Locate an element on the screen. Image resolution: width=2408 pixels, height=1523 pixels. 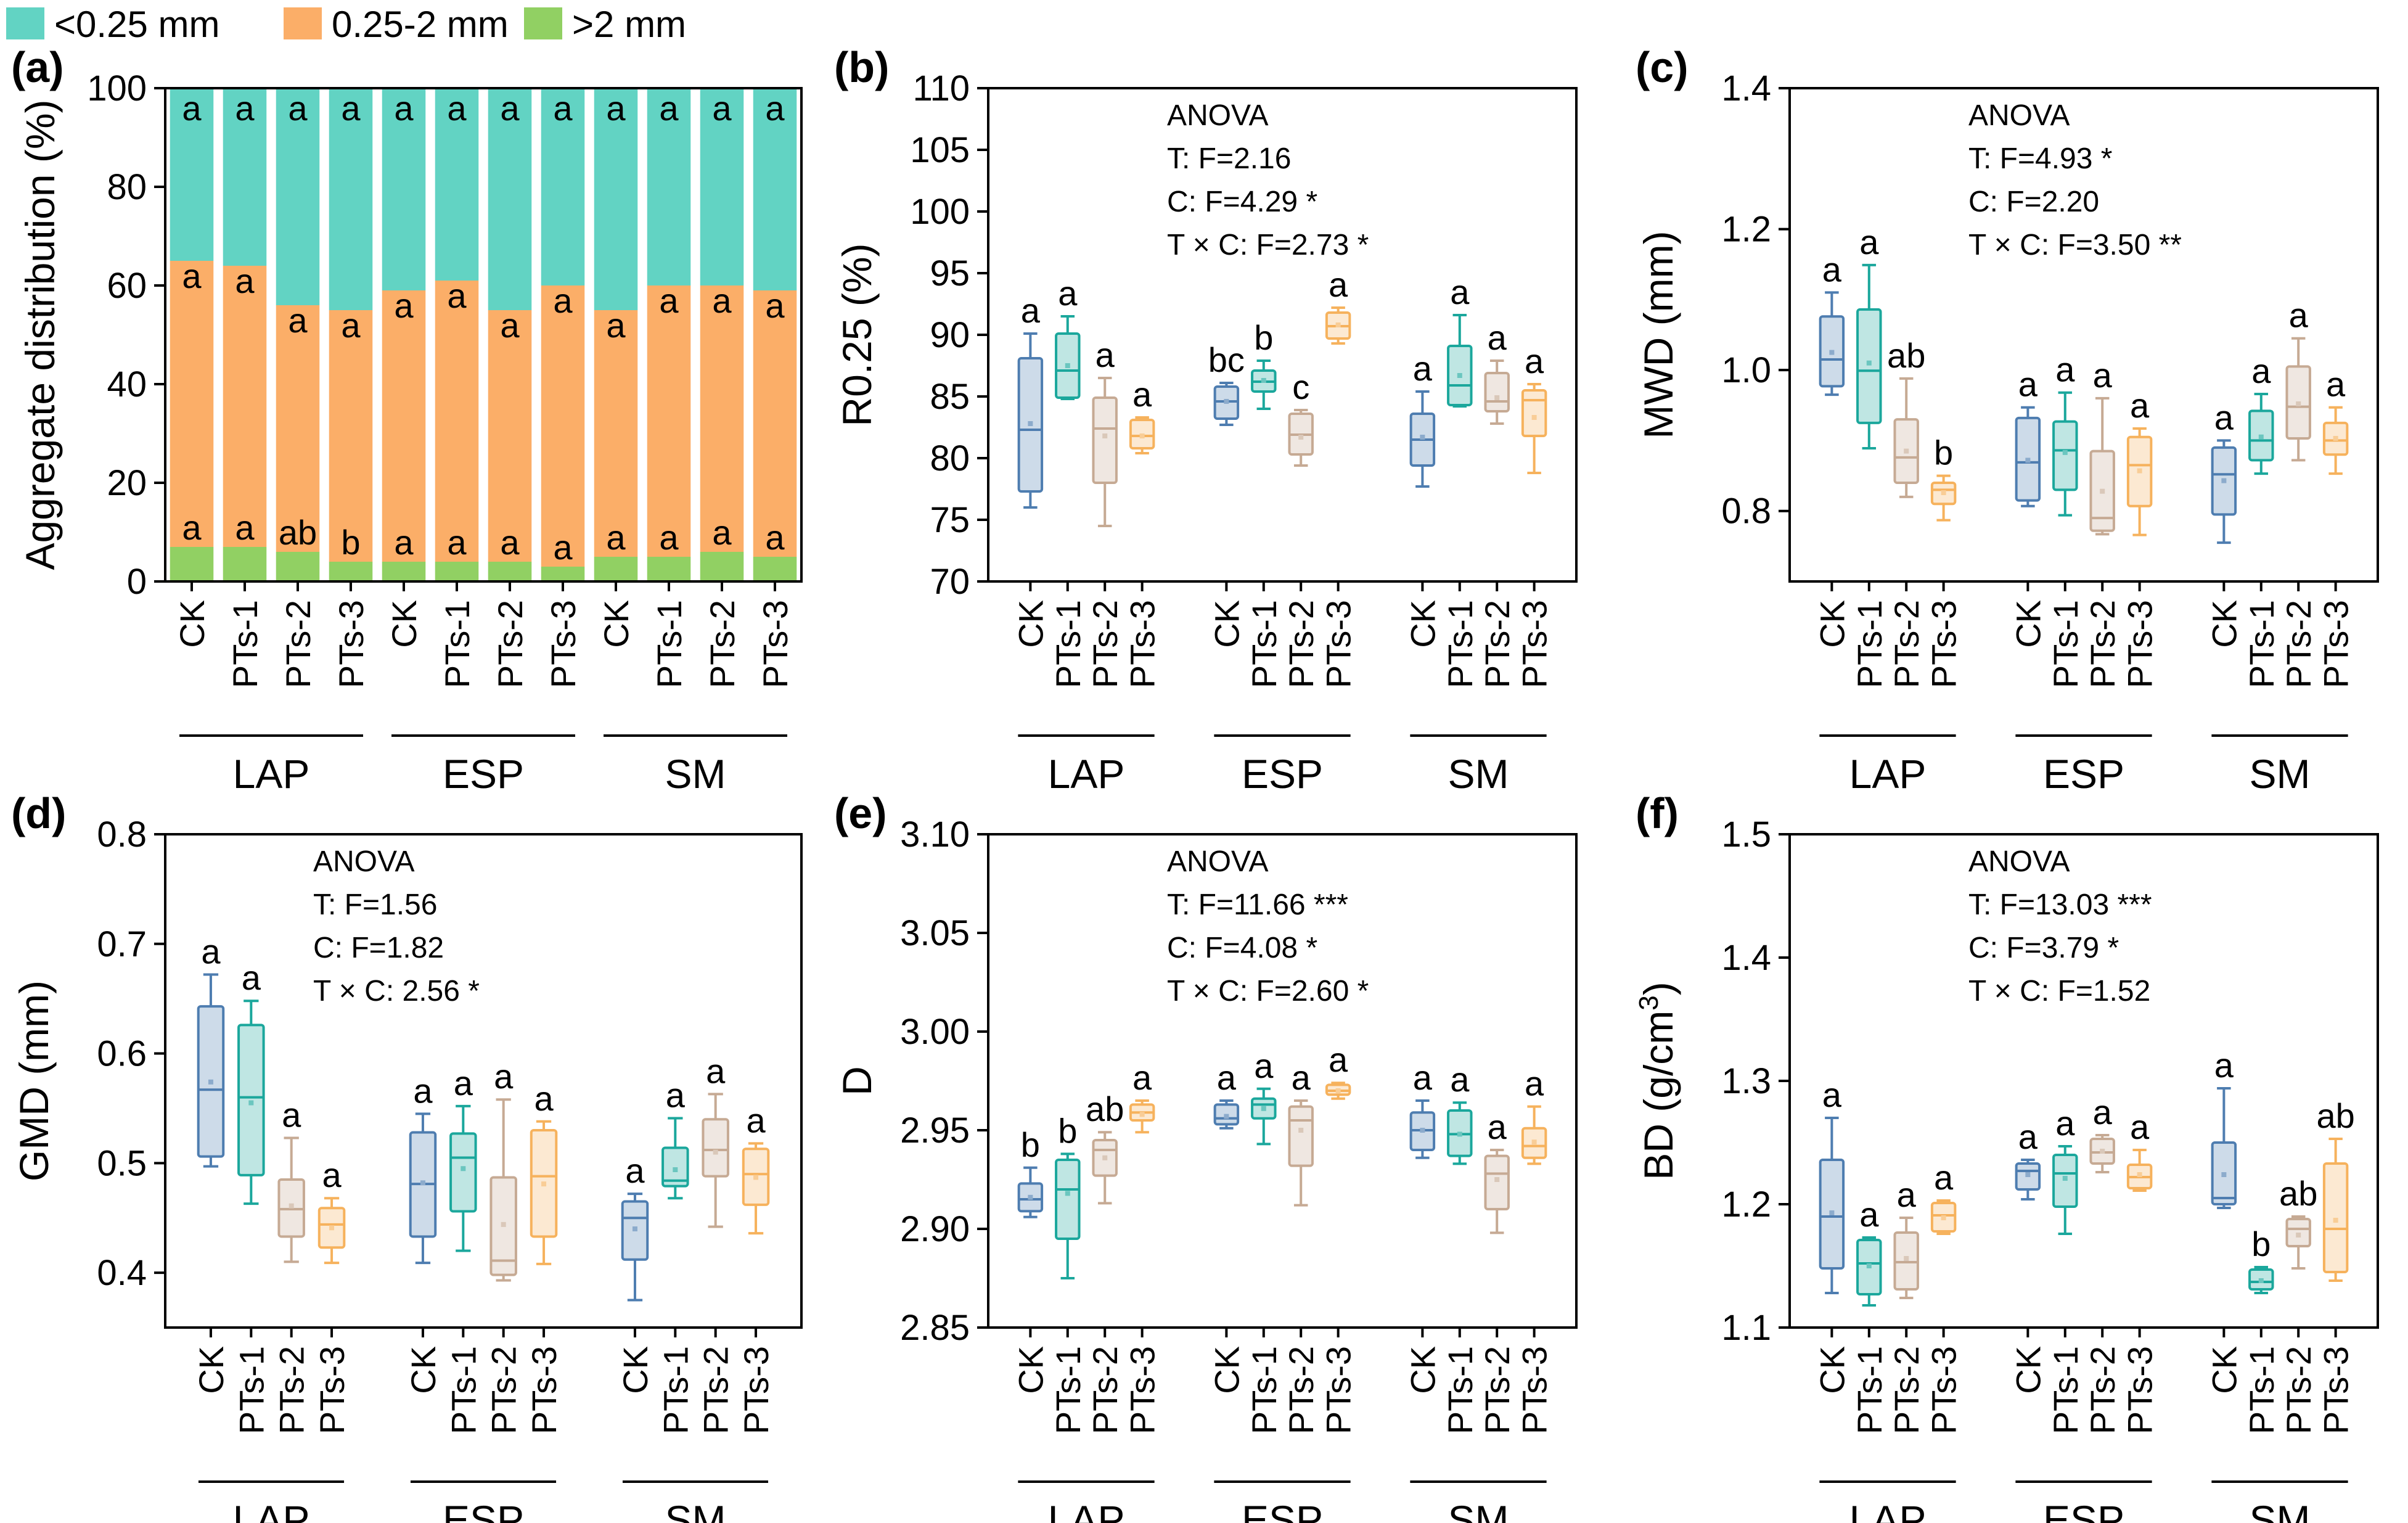
legend-label: >2 mm is located at coordinates (629, 24).